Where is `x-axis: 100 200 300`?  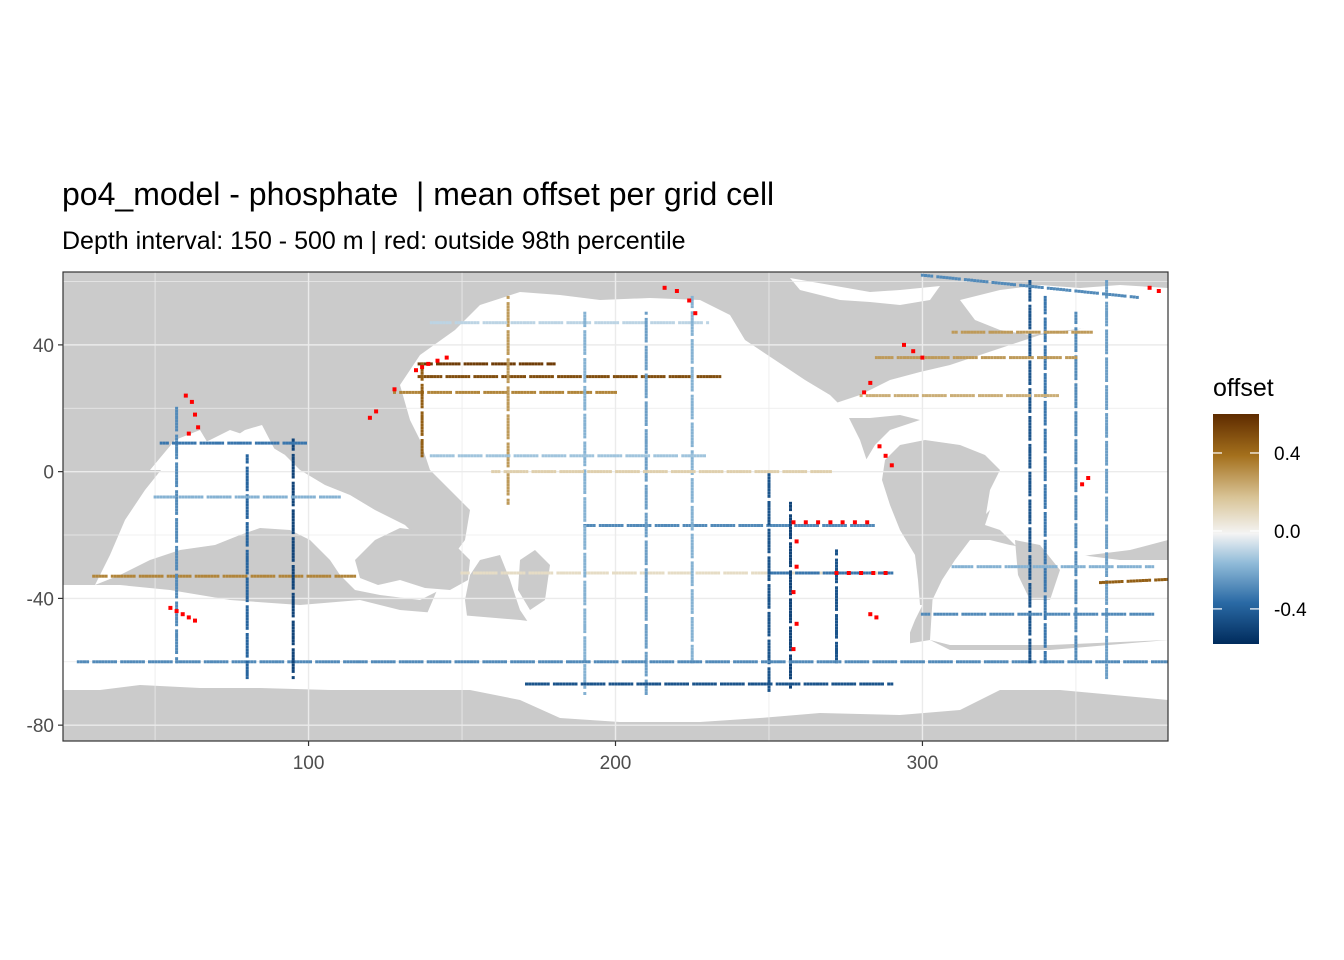 x-axis: 100 200 300 is located at coordinates (615, 757).